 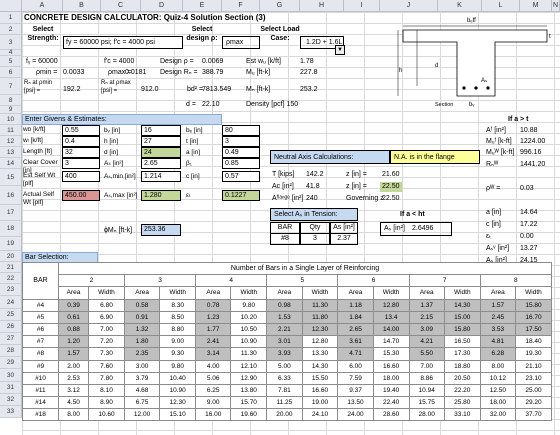 I want to click on select-all-corner, so click(x=11, y=6).